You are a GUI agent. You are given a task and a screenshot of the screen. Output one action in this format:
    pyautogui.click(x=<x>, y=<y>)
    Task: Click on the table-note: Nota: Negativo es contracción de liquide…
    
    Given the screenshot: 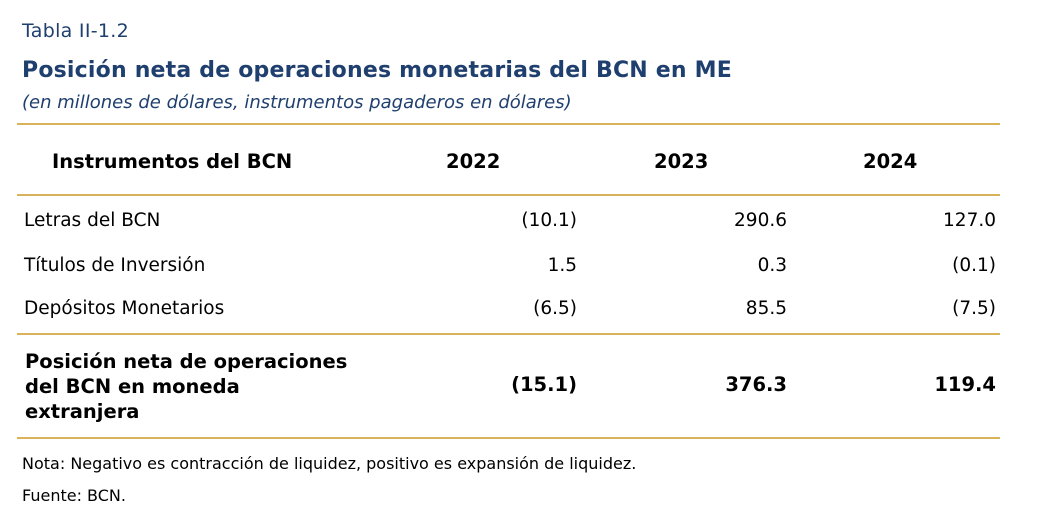 What is the action you would take?
    pyautogui.click(x=329, y=463)
    